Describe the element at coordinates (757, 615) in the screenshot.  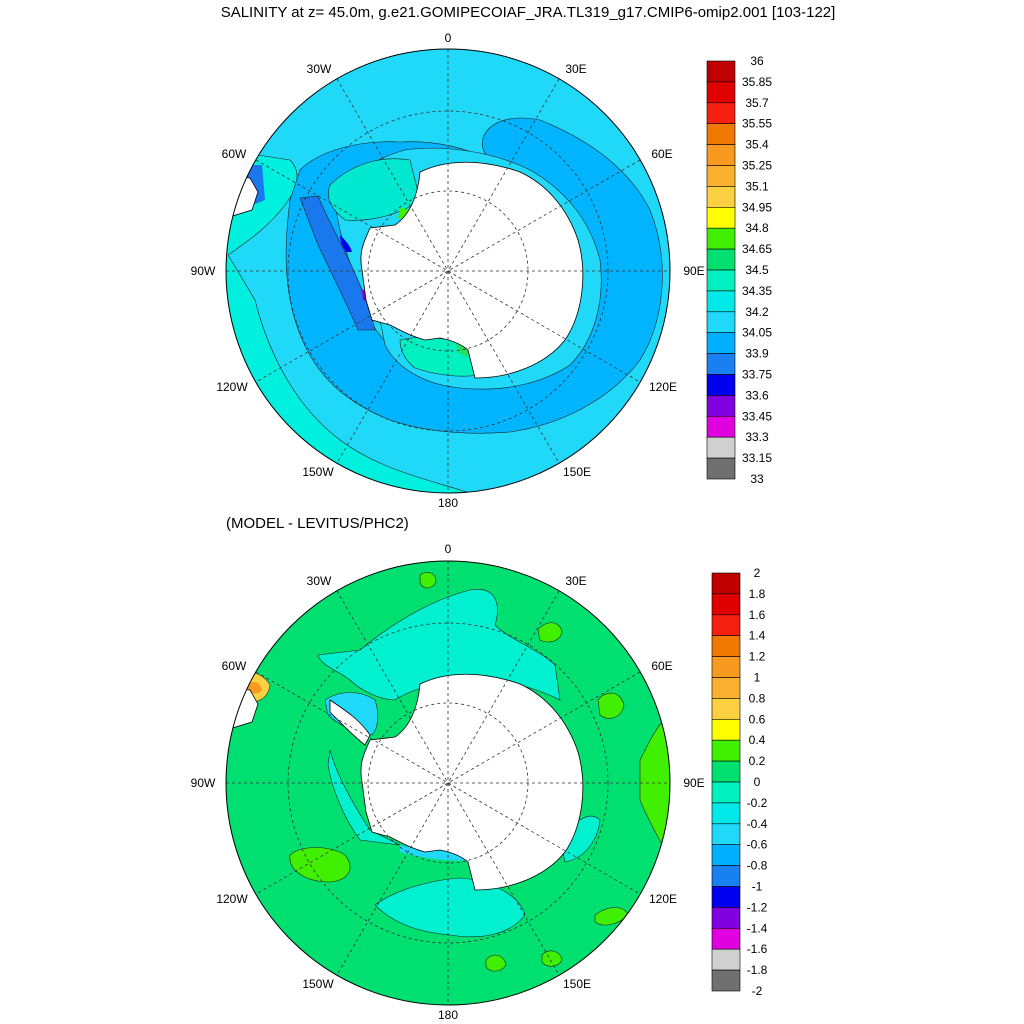
I see `difference-colorbar-tick-label: 1.6` at that location.